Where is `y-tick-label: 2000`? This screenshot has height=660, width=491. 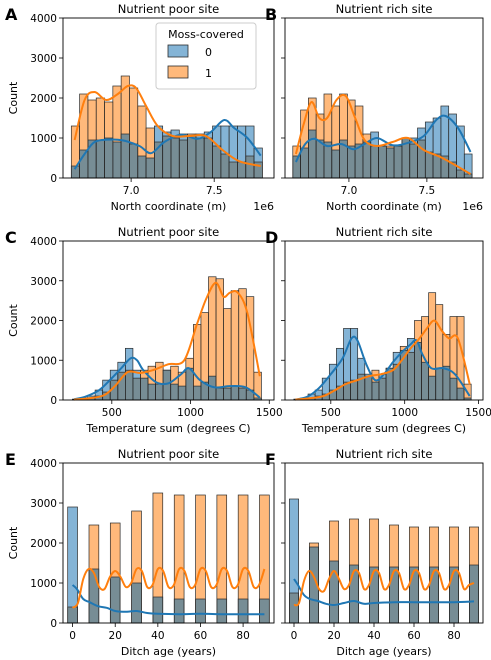 y-tick-label: 2000 is located at coordinates (43, 99).